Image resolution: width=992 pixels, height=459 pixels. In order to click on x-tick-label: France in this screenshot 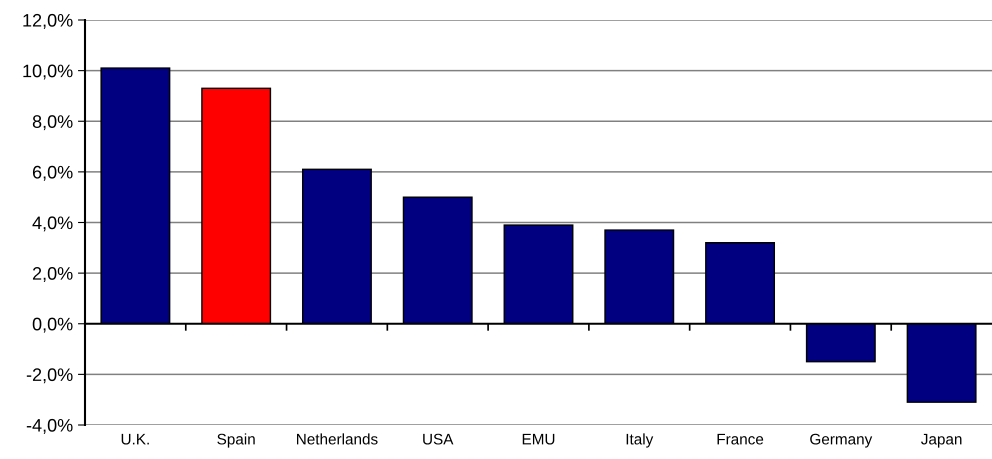, I will do `click(741, 439)`.